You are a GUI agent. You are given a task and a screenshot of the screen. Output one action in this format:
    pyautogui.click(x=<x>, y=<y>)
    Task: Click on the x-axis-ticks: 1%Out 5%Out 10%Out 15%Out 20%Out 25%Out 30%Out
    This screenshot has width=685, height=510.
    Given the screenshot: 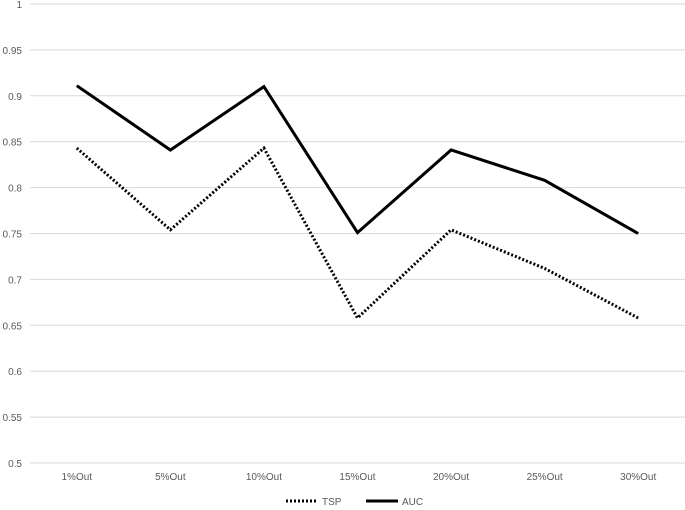 What is the action you would take?
    pyautogui.click(x=358, y=477)
    